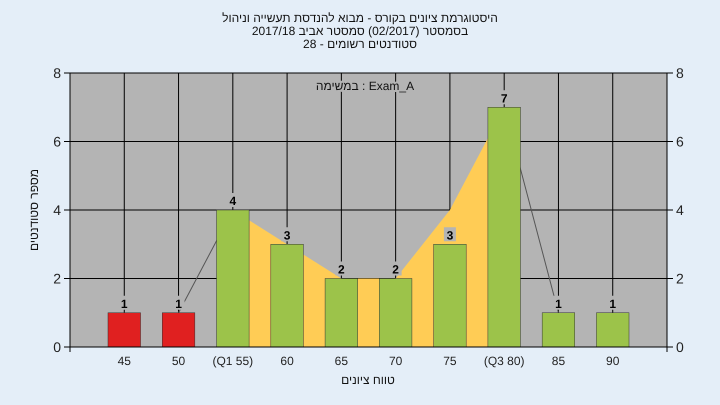 The image size is (720, 405). What do you see at coordinates (341, 361) in the screenshot?
I see `x-tick-label: 65` at bounding box center [341, 361].